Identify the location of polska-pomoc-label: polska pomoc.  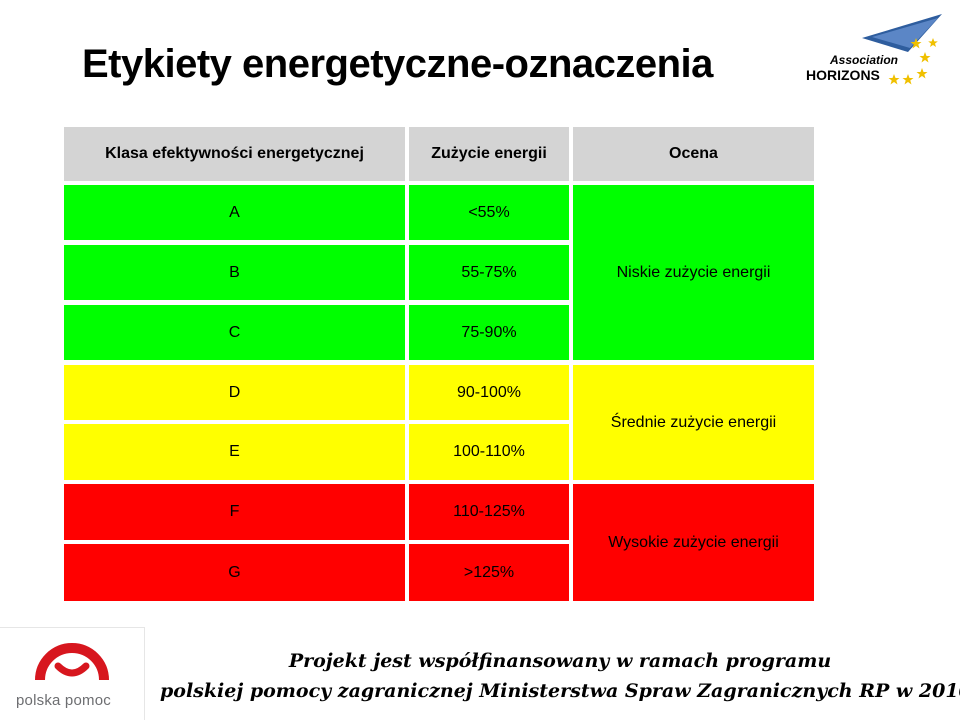
(63, 700).